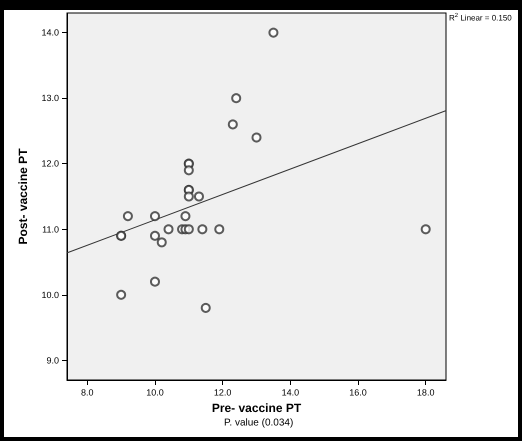 This screenshot has width=522, height=441. What do you see at coordinates (155, 393) in the screenshot?
I see `x-tick-label: 10.0` at bounding box center [155, 393].